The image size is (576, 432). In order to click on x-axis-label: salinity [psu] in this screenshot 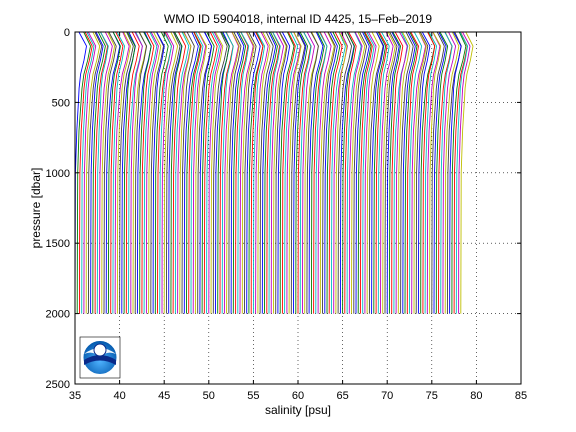, I will do `click(298, 410)`.